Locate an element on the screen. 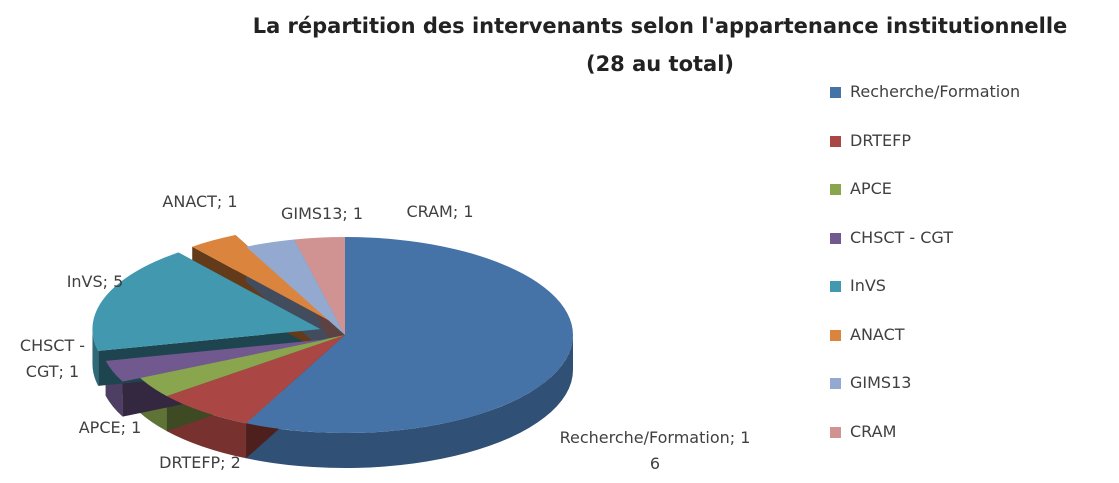 Image resolution: width=1119 pixels, height=483 pixels. legend-label: GIMS13 is located at coordinates (881, 382).